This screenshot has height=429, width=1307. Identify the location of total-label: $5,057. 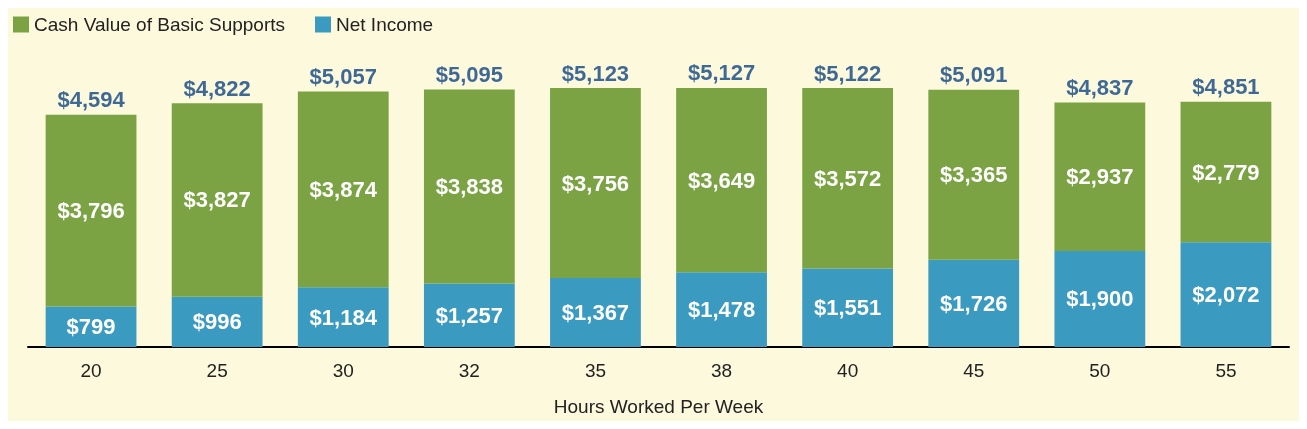
(343, 76).